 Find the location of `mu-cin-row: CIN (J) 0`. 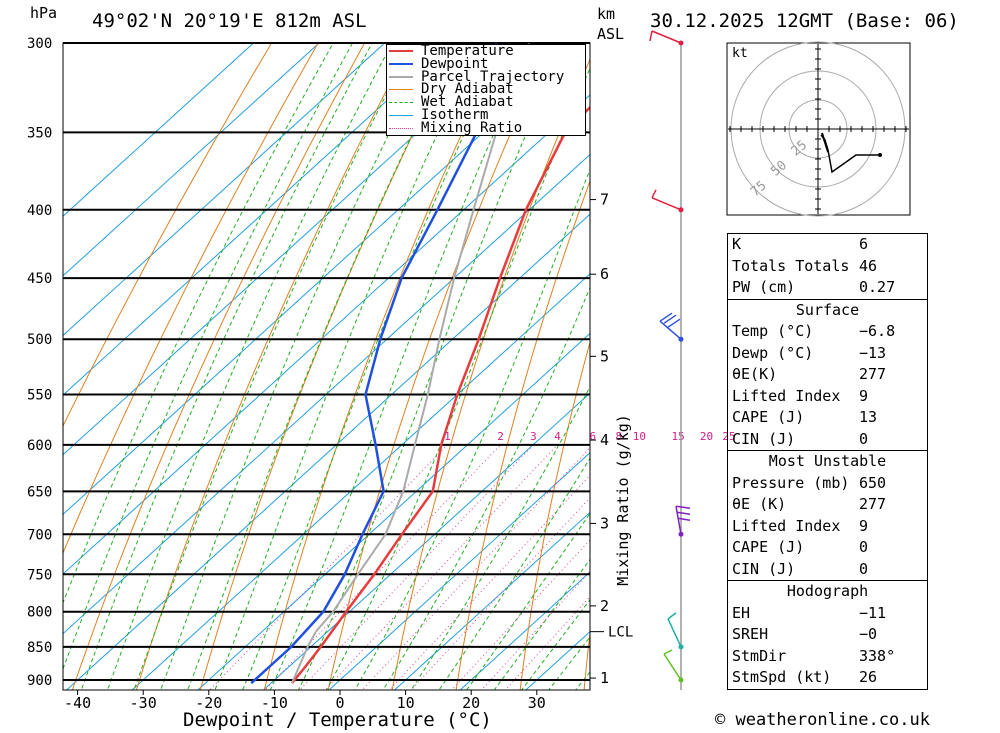

mu-cin-row: CIN (J) 0 is located at coordinates (800, 568).